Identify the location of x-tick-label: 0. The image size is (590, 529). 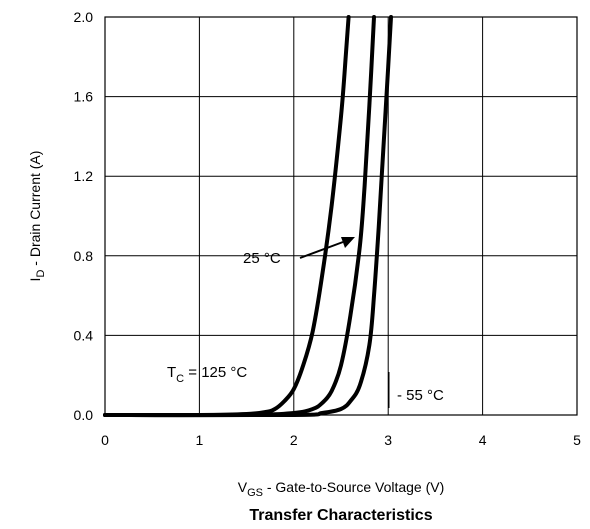
(105, 440).